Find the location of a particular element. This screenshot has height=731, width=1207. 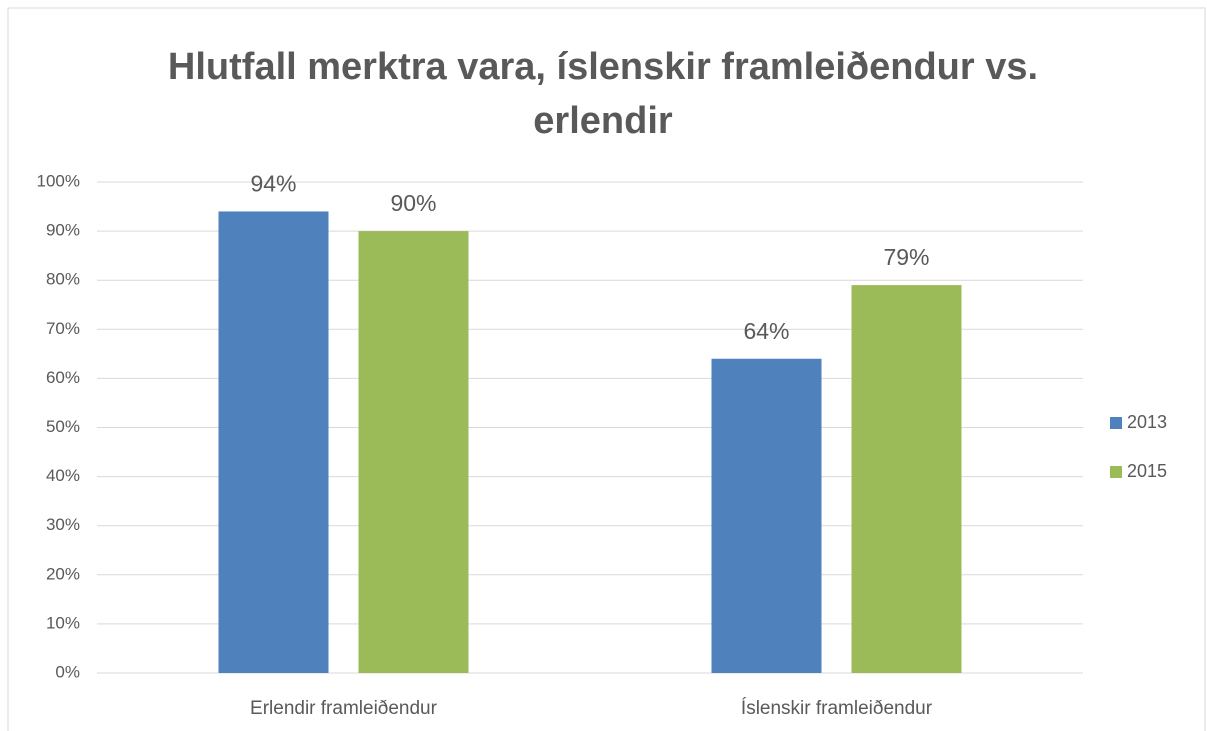

x-tick-label: Erlendir framleiðendur is located at coordinates (344, 708).